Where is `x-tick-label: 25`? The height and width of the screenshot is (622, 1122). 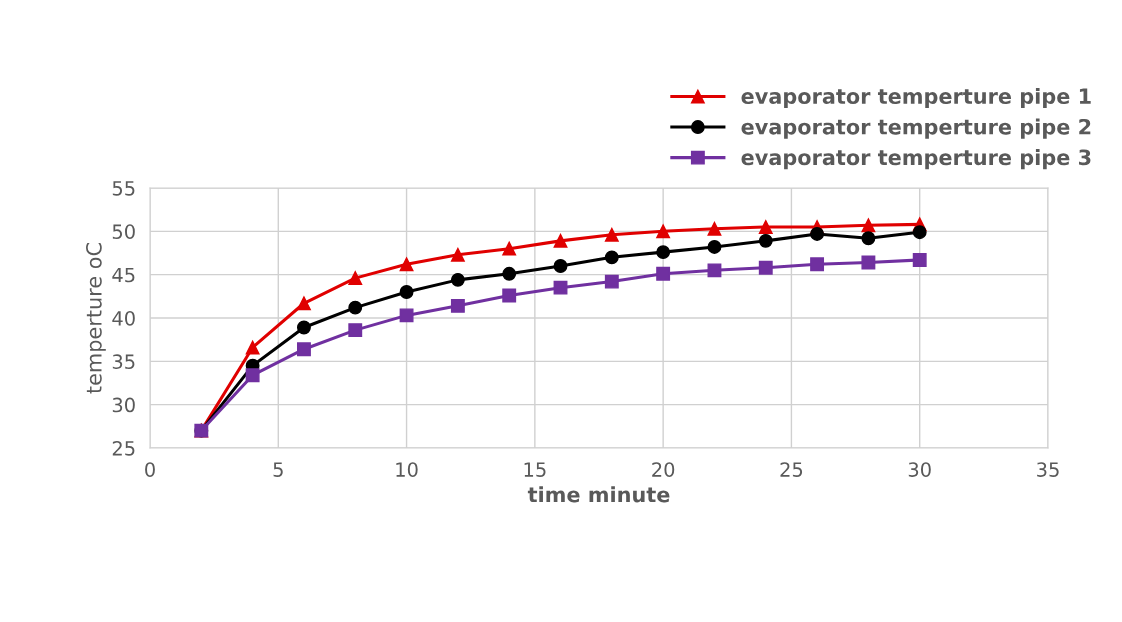 x-tick-label: 25 is located at coordinates (791, 469).